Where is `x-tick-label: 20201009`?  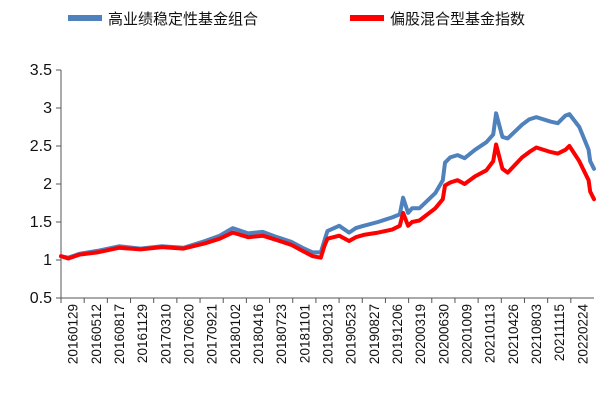 x-tick-label: 20201009 is located at coordinates (467, 334).